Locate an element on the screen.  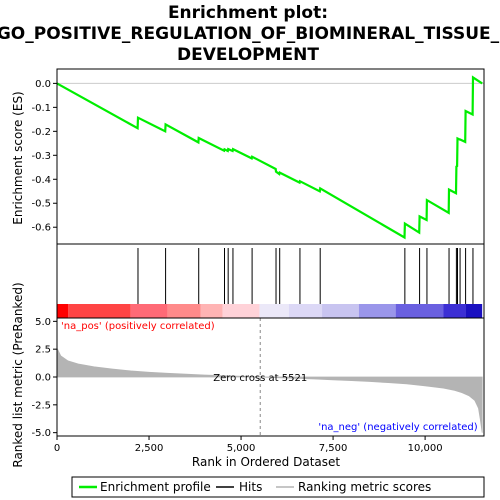
x-tick-label-1: 2,500 is located at coordinates (149, 448).